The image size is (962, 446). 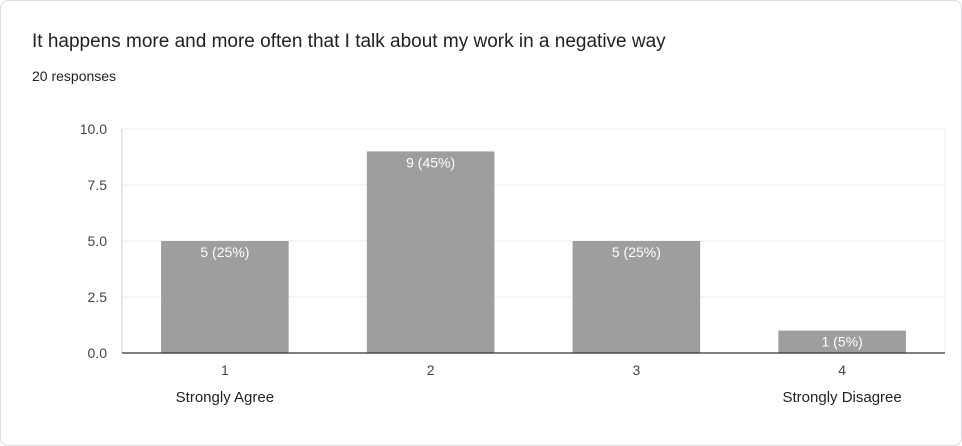 What do you see at coordinates (636, 370) in the screenshot?
I see `x-tick-label: 3` at bounding box center [636, 370].